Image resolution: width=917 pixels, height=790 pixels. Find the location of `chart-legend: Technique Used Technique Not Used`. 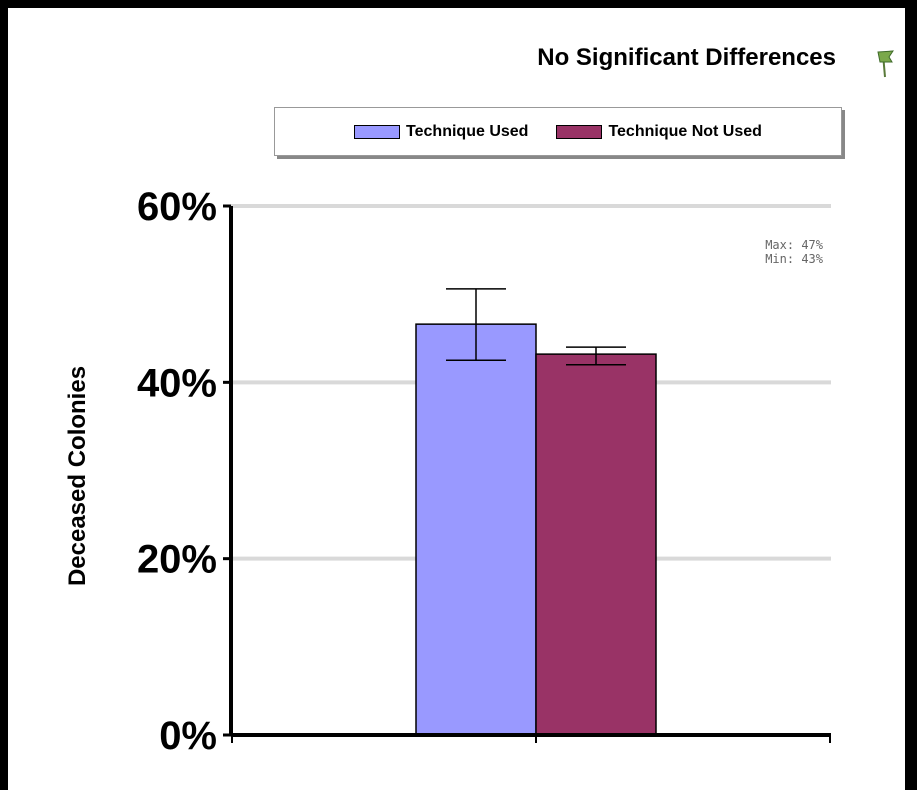

chart-legend: Technique Used Technique Not Used is located at coordinates (558, 131).